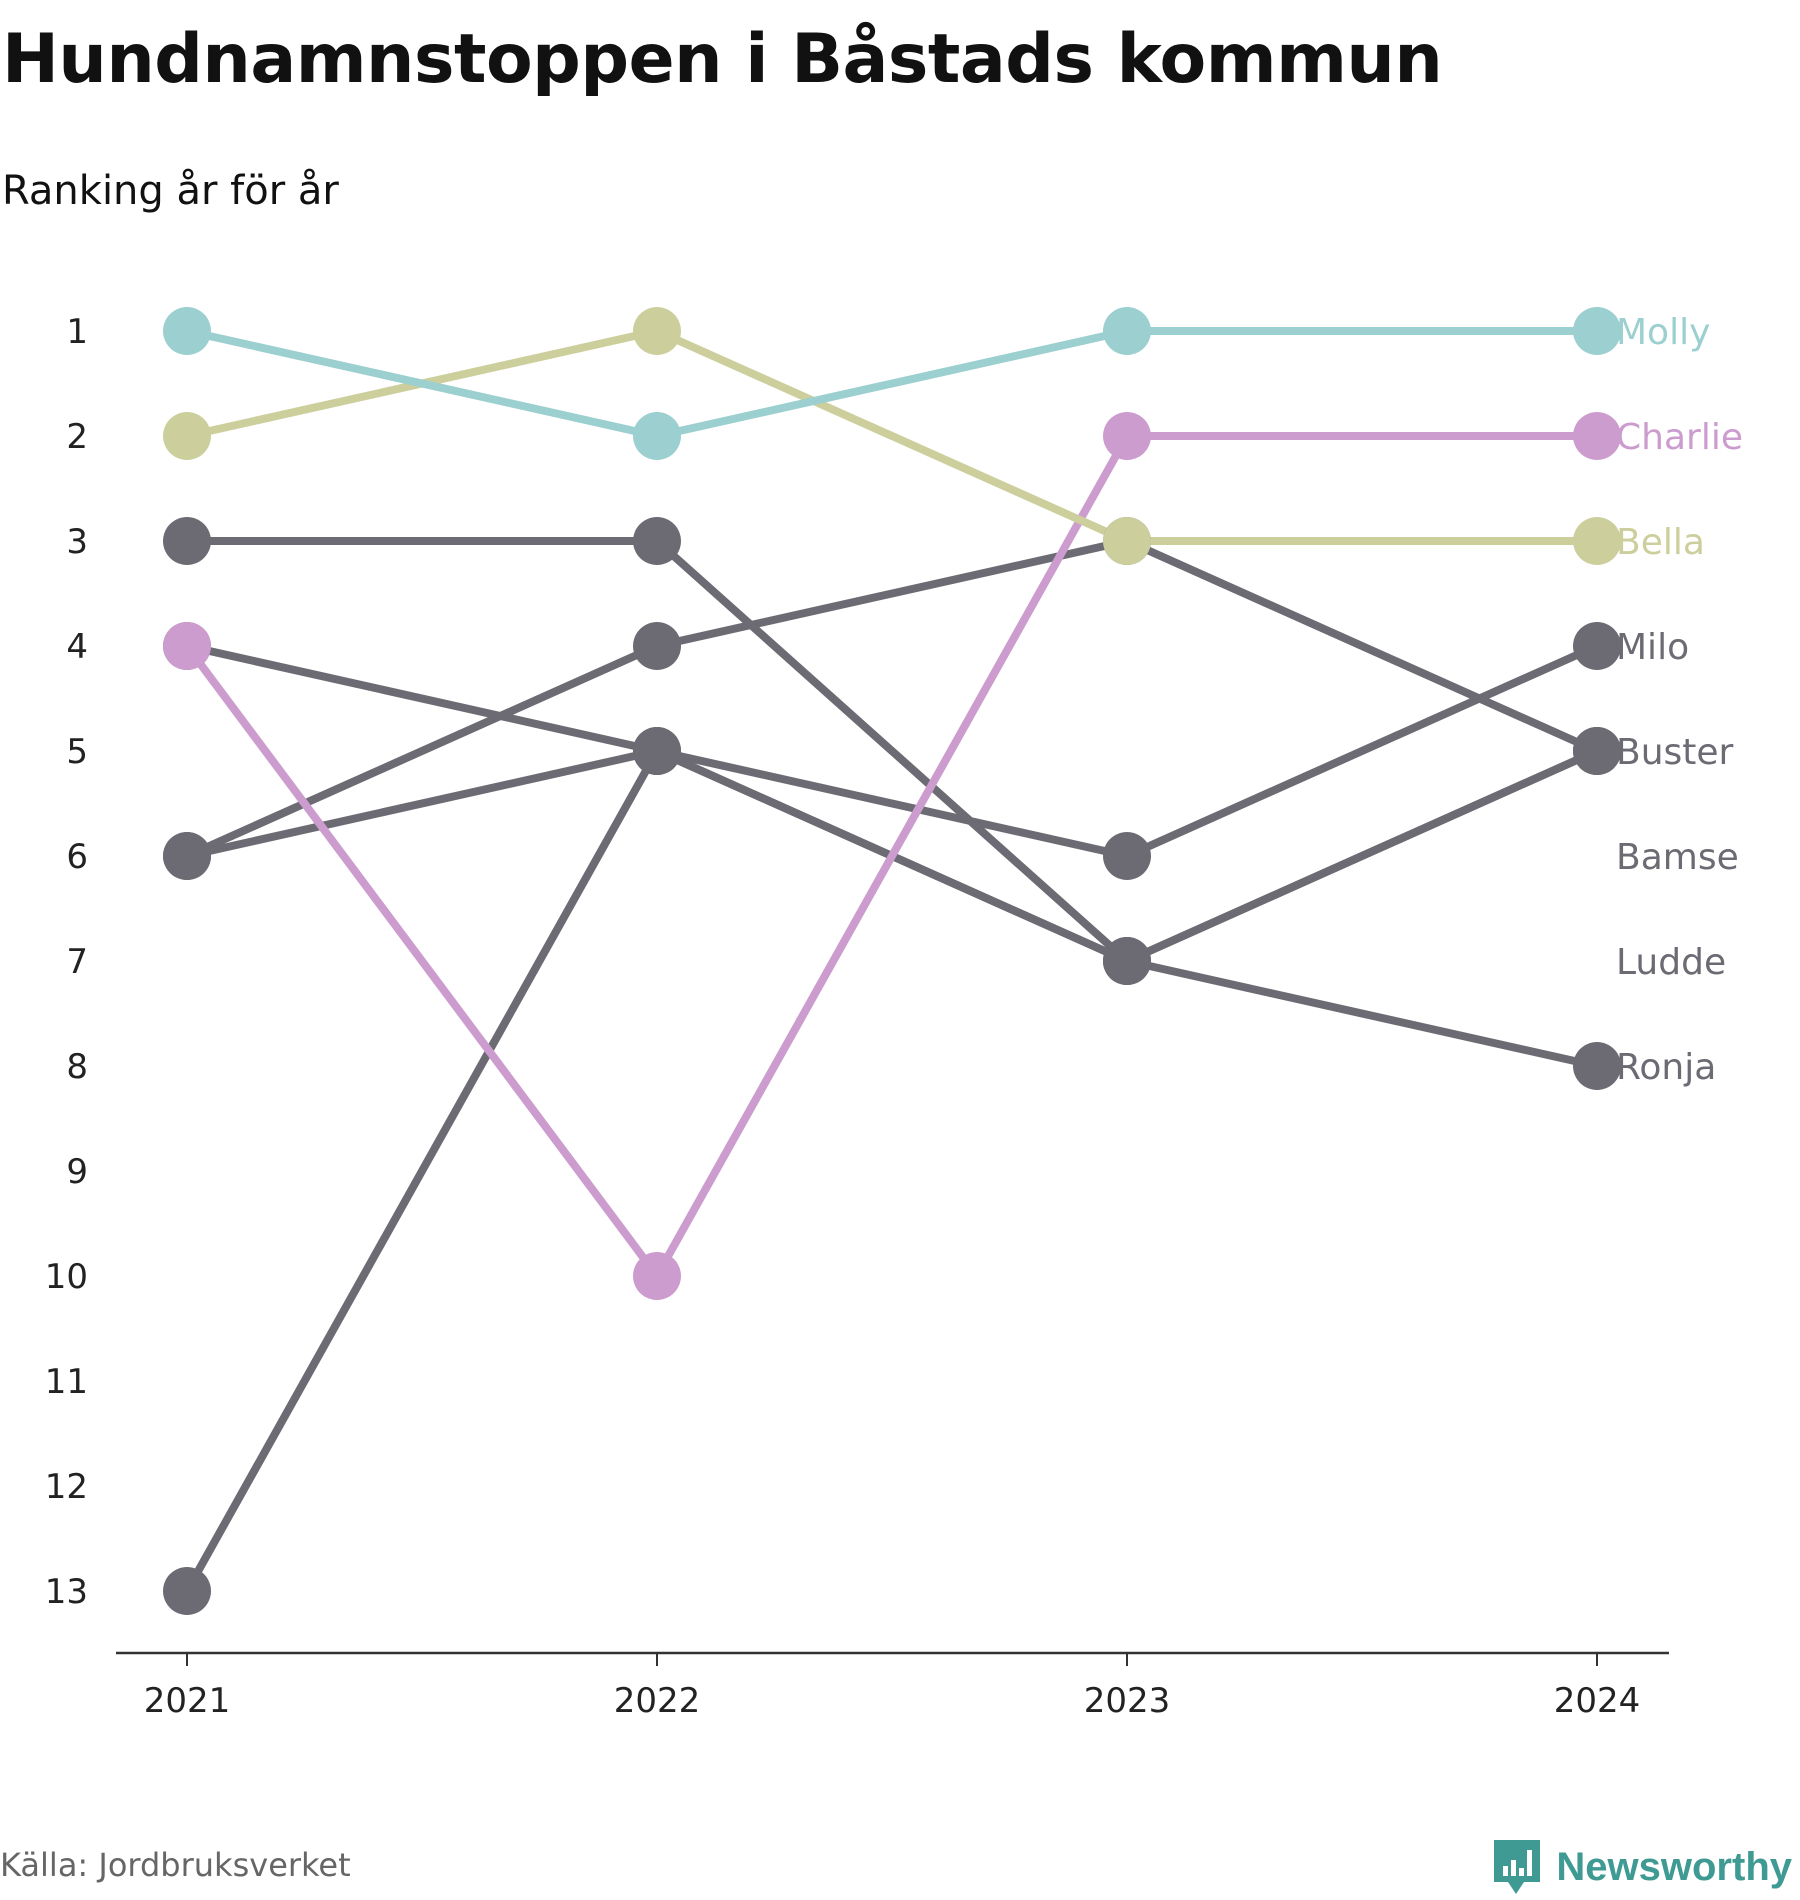 The width and height of the screenshot is (1800, 1900). I want to click on source-note: Källa: Jordbruksverket, so click(175, 1865).